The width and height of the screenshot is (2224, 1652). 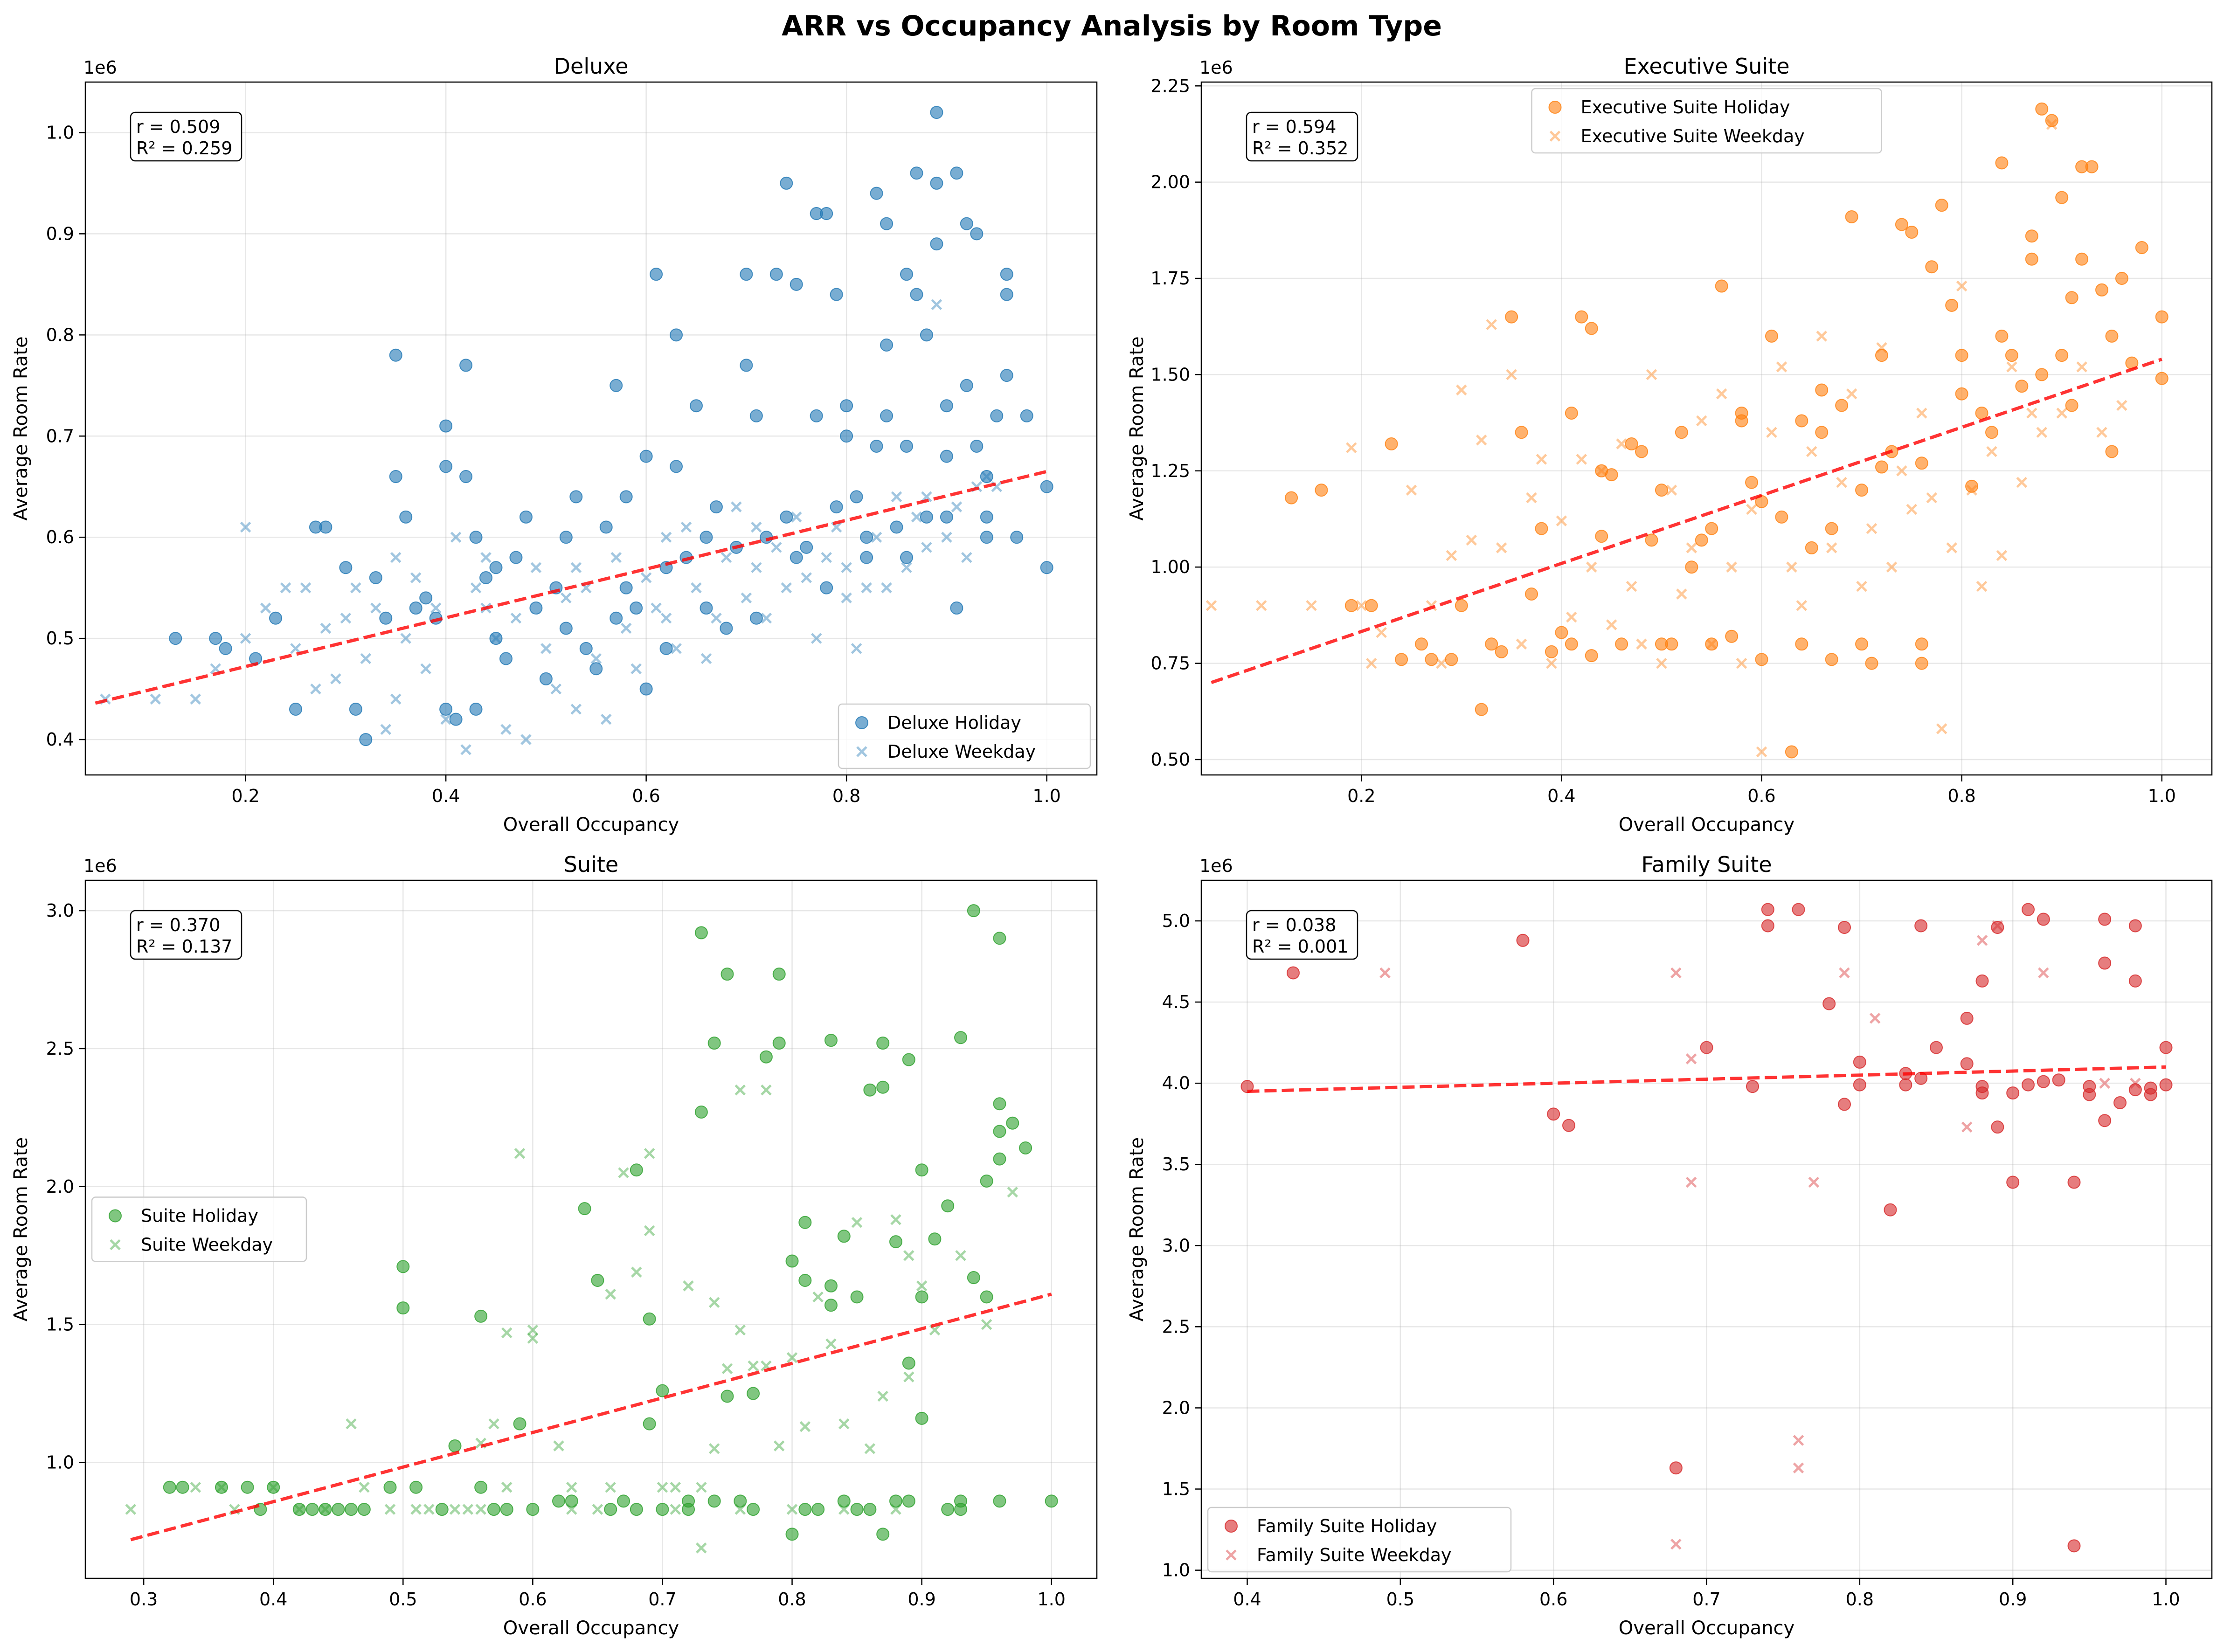 What do you see at coordinates (60, 233) in the screenshot?
I see `y-tick-label: 0.9` at bounding box center [60, 233].